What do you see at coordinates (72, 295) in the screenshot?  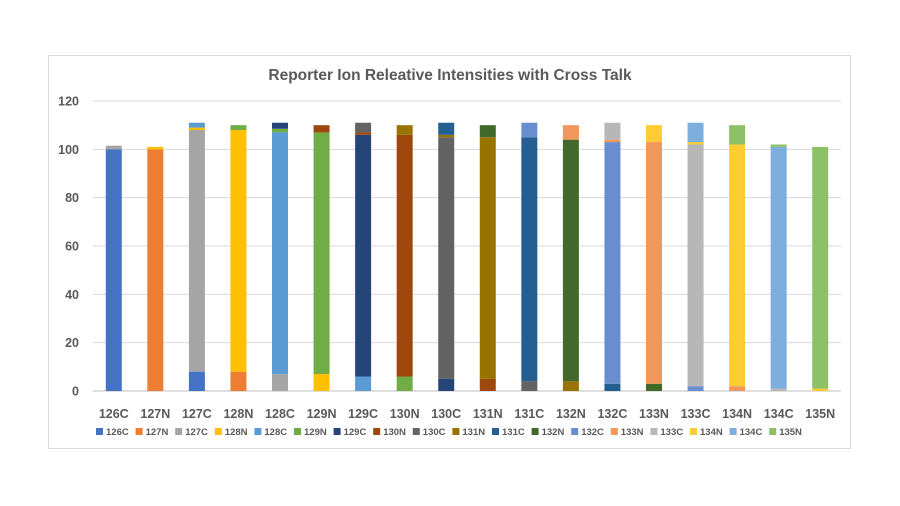 I see `y-tick-label: 40` at bounding box center [72, 295].